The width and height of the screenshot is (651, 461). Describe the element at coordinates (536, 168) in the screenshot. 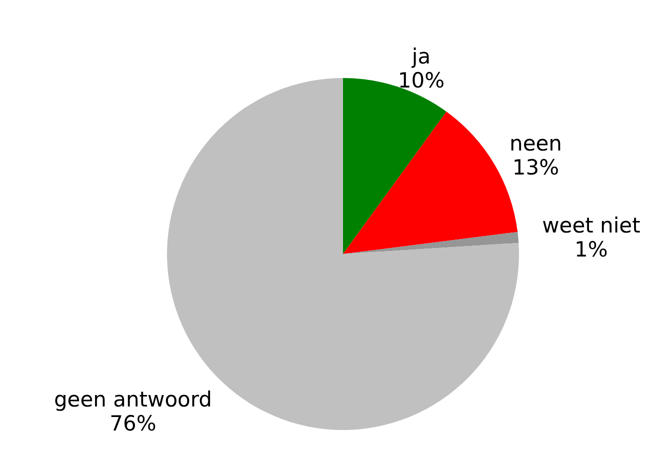

I see `data-label: 13%` at that location.